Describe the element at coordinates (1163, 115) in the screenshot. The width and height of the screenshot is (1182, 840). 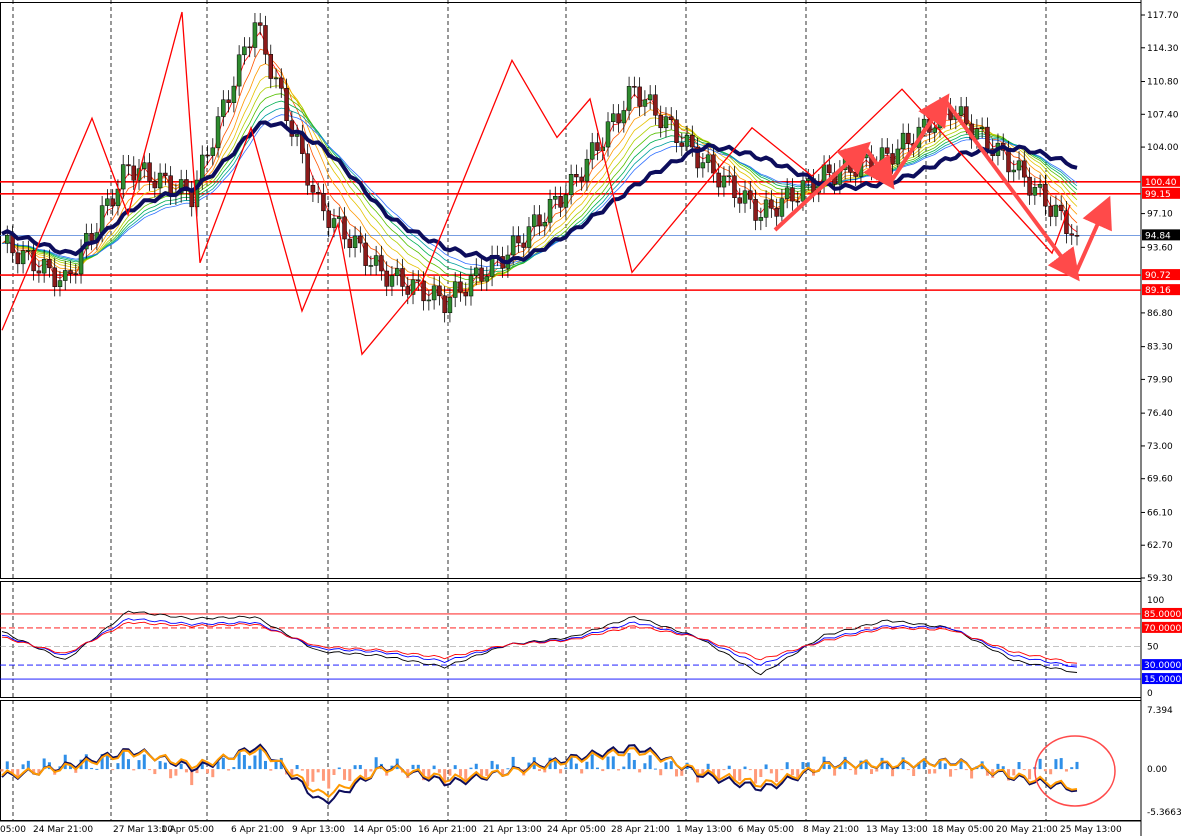
I see `price-y-tick-label: 107.40` at that location.